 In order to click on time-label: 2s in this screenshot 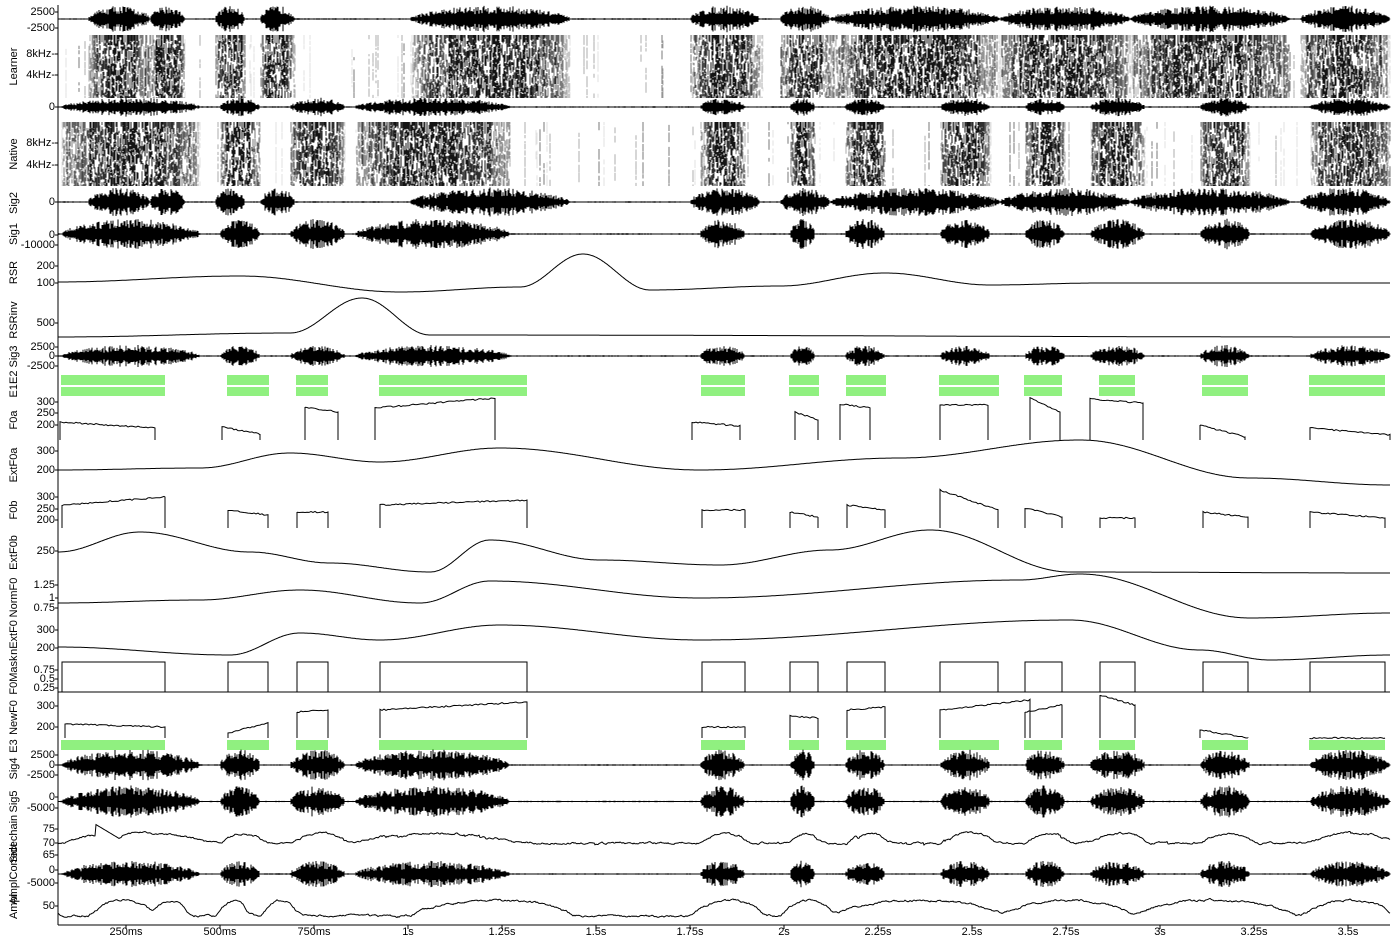, I will do `click(784, 932)`.